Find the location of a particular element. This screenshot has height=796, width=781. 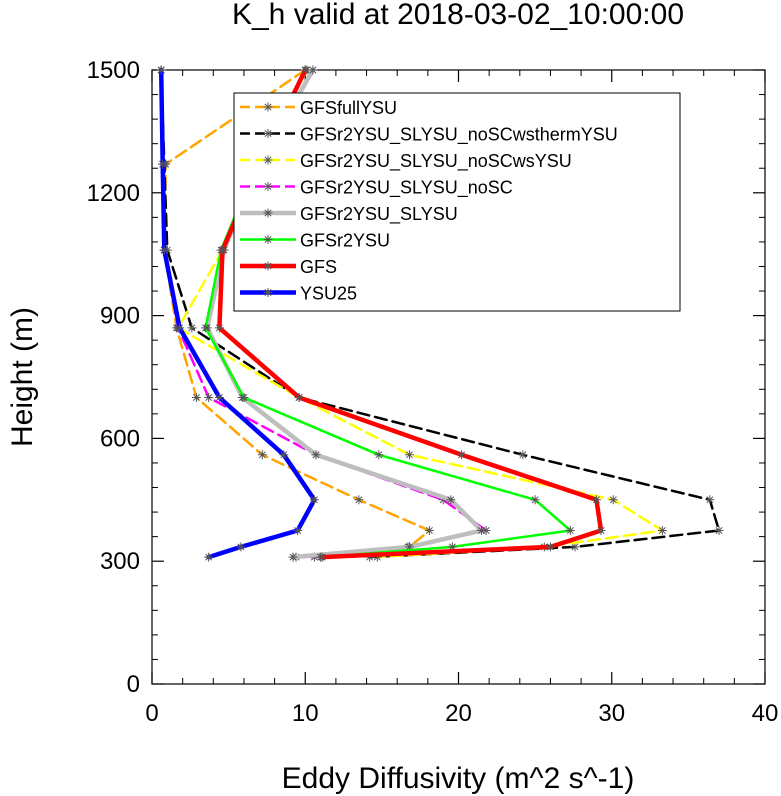

y-tick-label: 900 is located at coordinates (120, 316).